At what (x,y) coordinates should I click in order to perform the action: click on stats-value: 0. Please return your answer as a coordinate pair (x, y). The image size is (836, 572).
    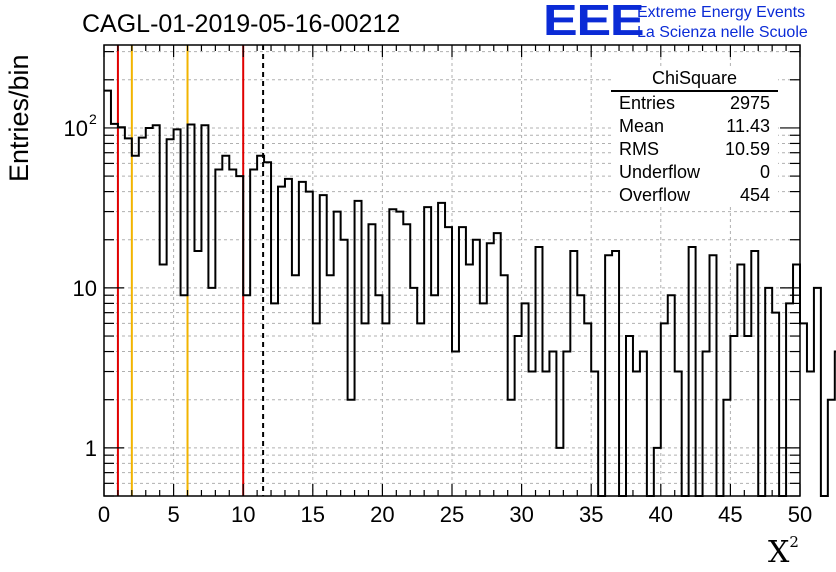
    Looking at the image, I should click on (764, 172).